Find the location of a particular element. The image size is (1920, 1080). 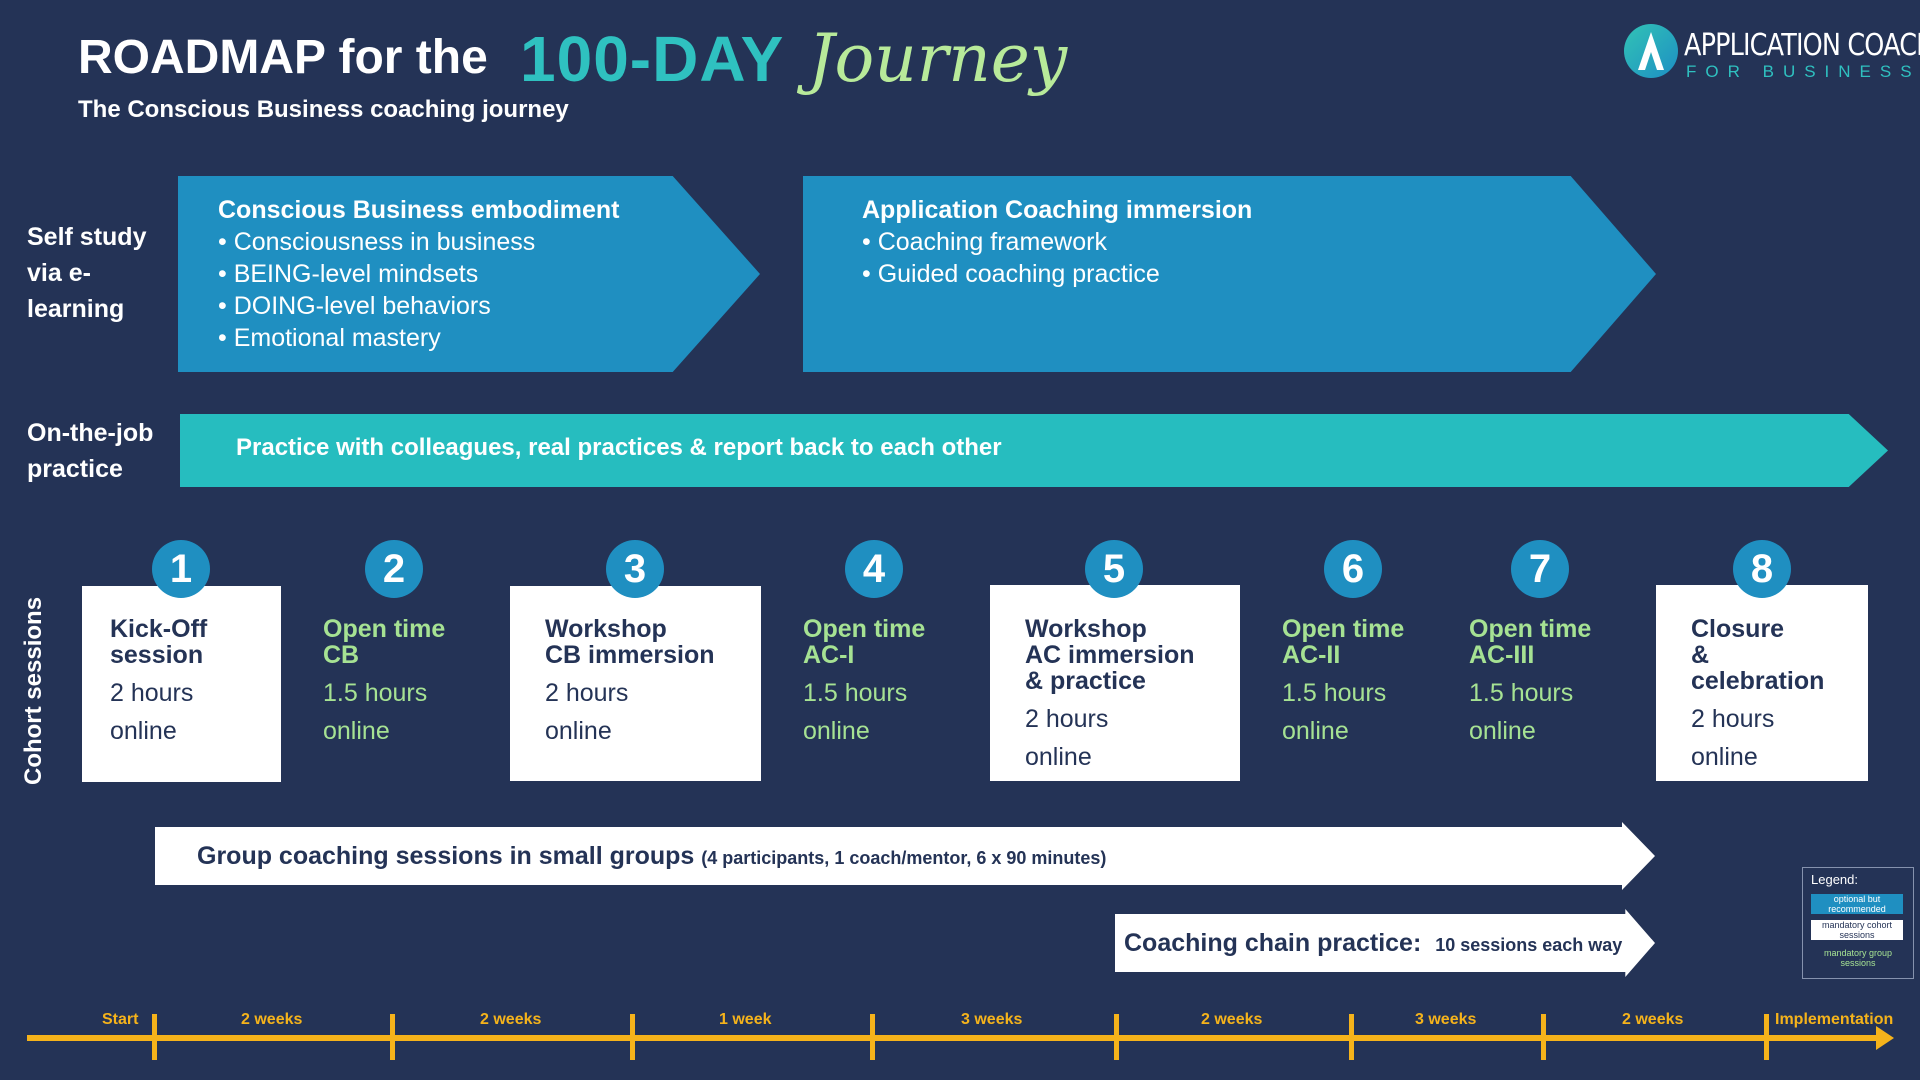

session-title: celebration is located at coordinates (1758, 681).